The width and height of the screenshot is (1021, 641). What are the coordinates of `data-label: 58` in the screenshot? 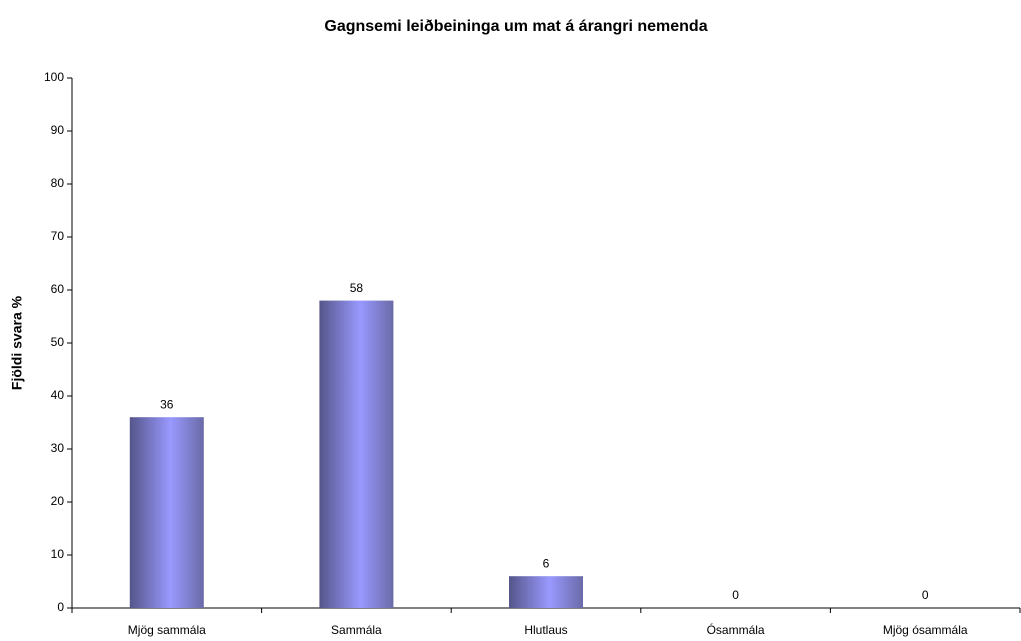 It's located at (357, 288).